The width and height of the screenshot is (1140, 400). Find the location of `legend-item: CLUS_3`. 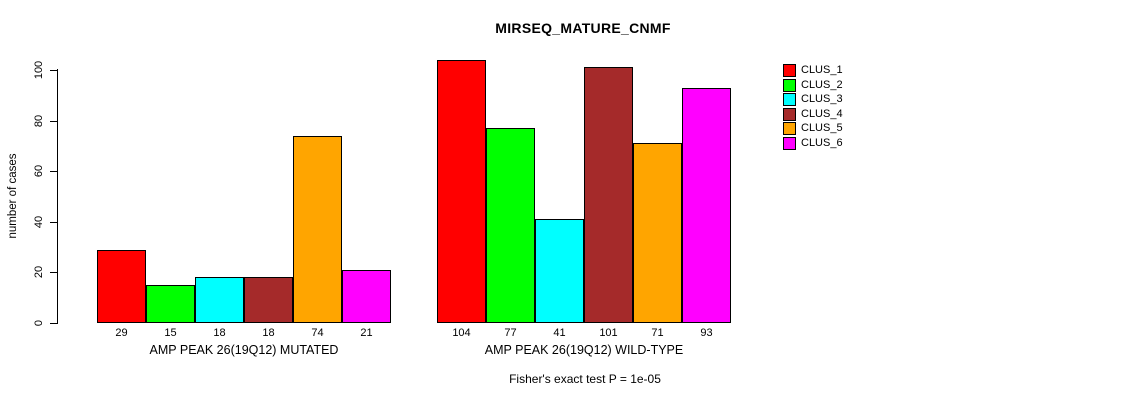

legend-item: CLUS_3 is located at coordinates (813, 99).